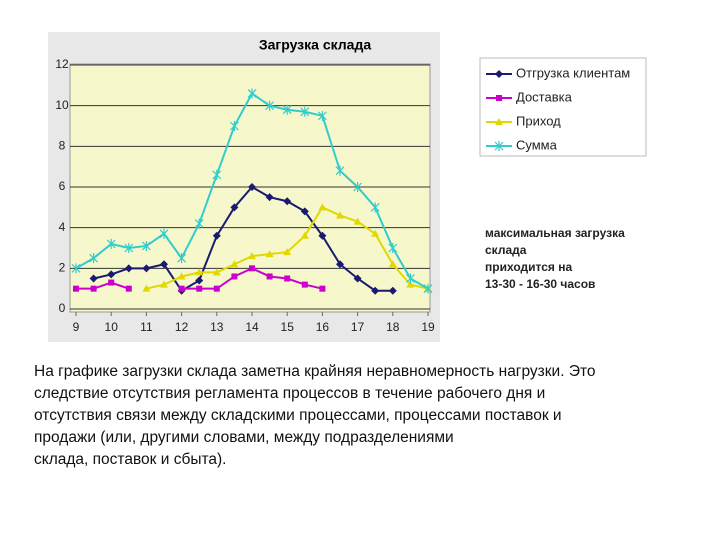  Describe the element at coordinates (62, 308) in the screenshot. I see `y-tick-label: 0` at that location.